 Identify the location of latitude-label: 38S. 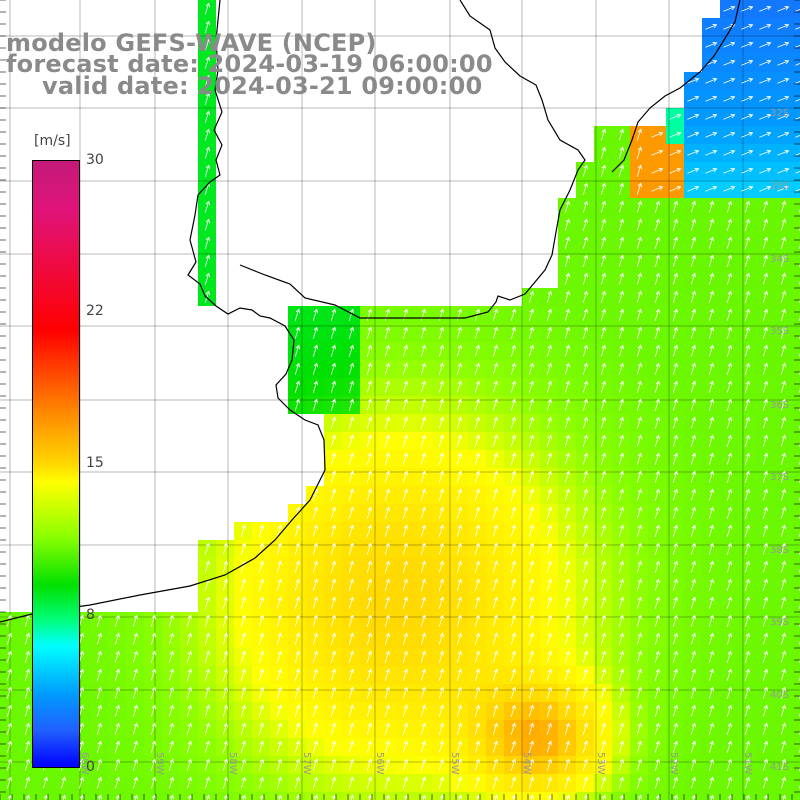
(779, 550).